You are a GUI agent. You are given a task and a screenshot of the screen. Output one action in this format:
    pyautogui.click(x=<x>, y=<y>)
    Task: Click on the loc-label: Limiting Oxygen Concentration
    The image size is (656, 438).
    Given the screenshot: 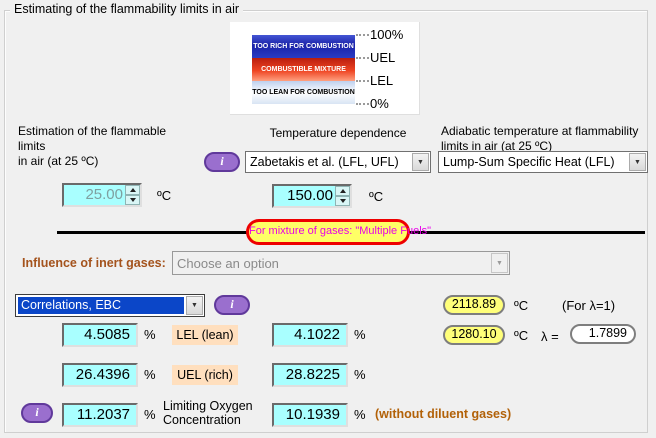 What is the action you would take?
    pyautogui.click(x=208, y=413)
    